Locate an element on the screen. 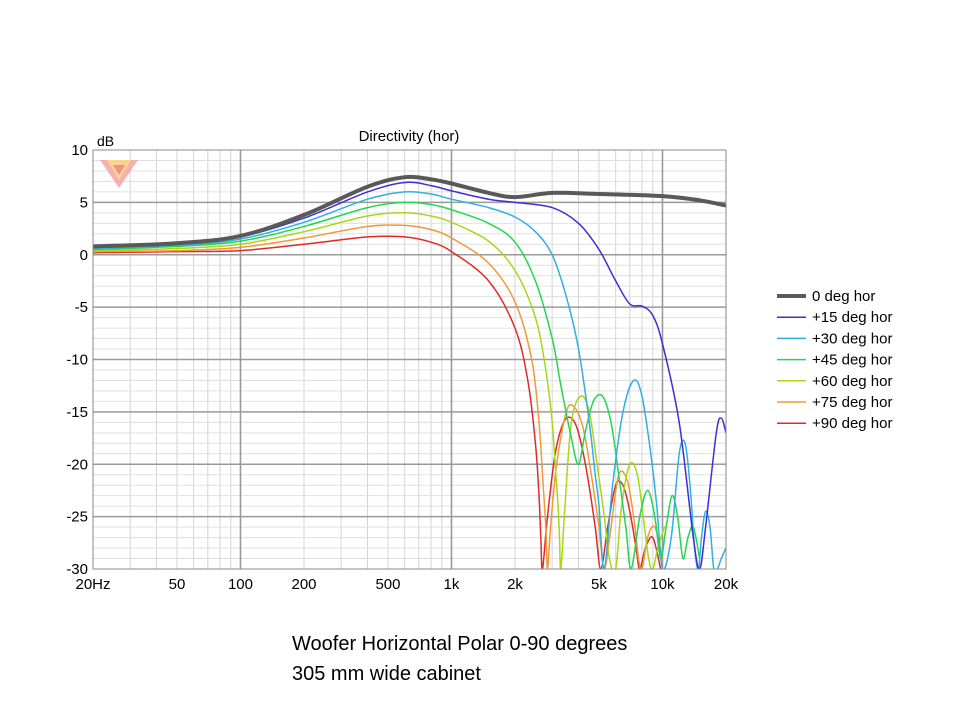 This screenshot has width=960, height=720. y-tick-label: -15 is located at coordinates (77, 412).